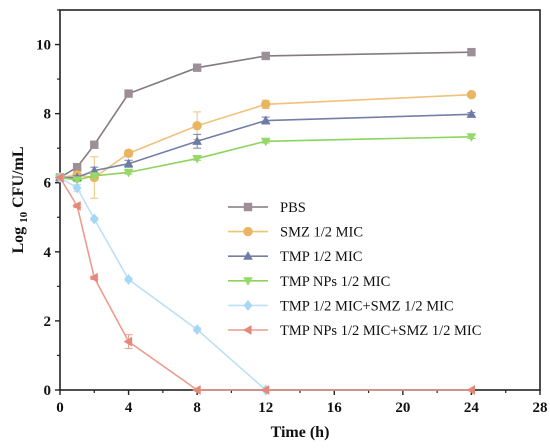 This screenshot has height=448, width=550. What do you see at coordinates (300, 432) in the screenshot?
I see `x-axis-title: Time (h)` at bounding box center [300, 432].